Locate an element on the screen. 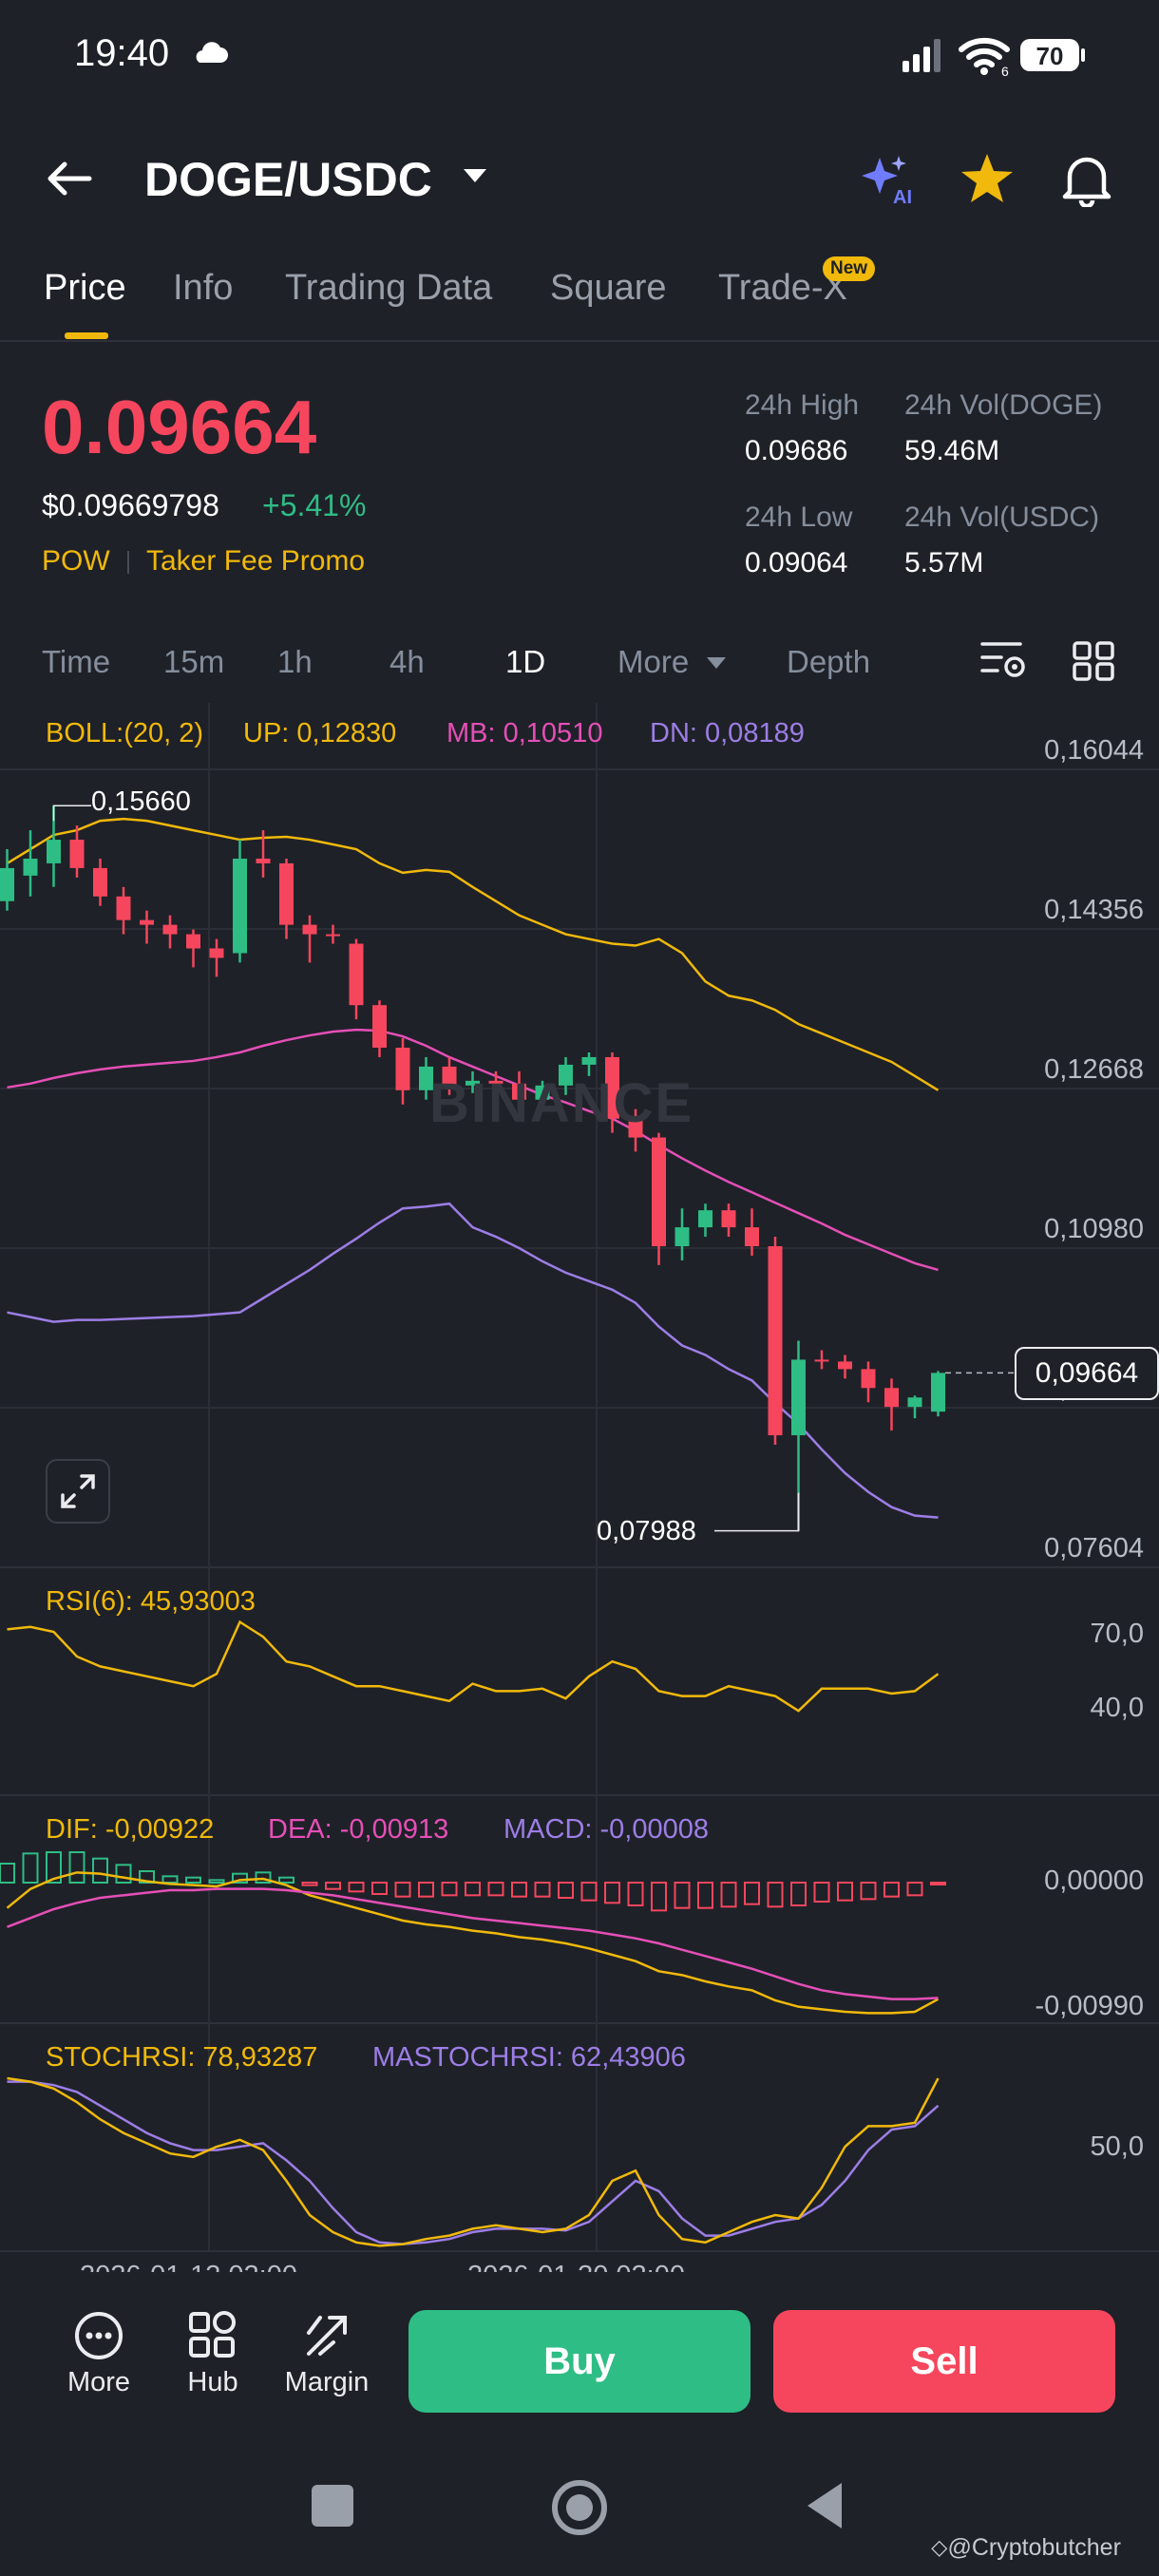  more-button: More is located at coordinates (98, 2354).